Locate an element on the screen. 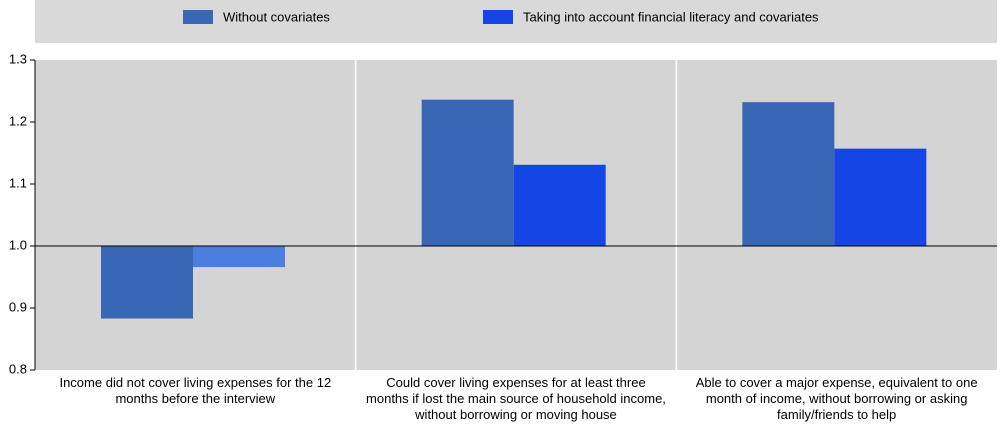 Image resolution: width=1000 pixels, height=431 pixels. y-tick-label: 1.2 is located at coordinates (18, 120).